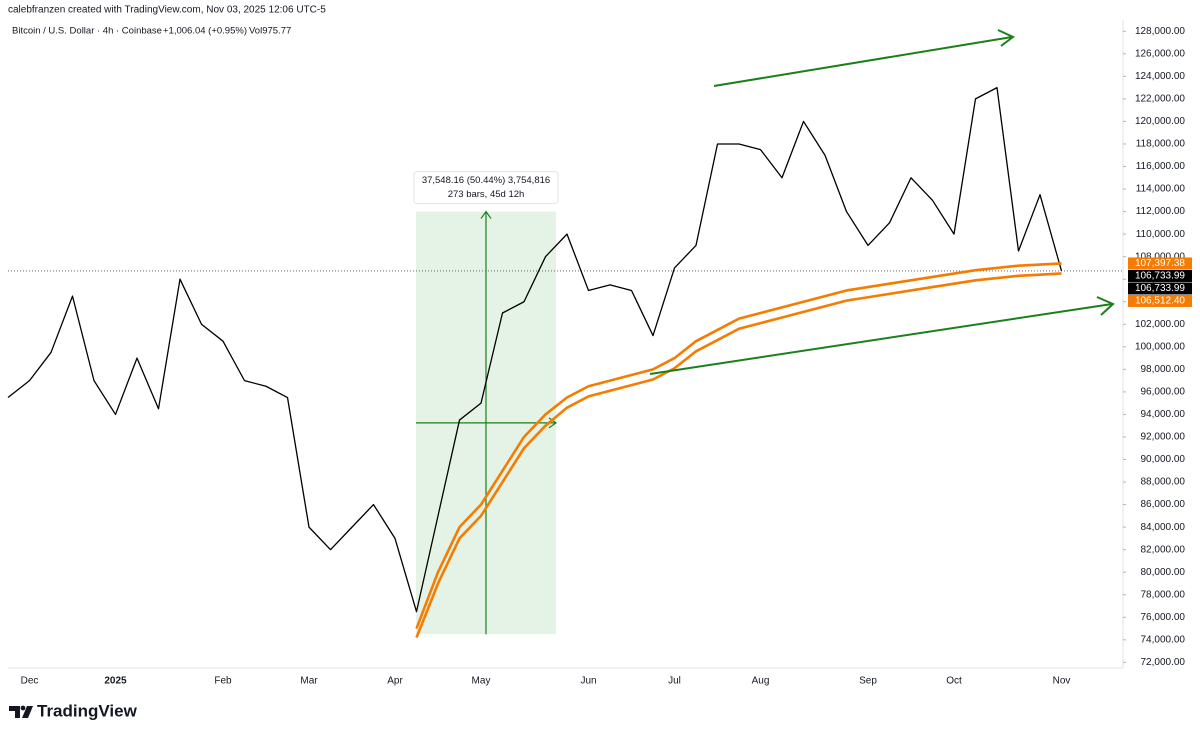 This screenshot has width=1200, height=734. What do you see at coordinates (1163, 414) in the screenshot?
I see `y-tick-label: 94,000.00` at bounding box center [1163, 414].